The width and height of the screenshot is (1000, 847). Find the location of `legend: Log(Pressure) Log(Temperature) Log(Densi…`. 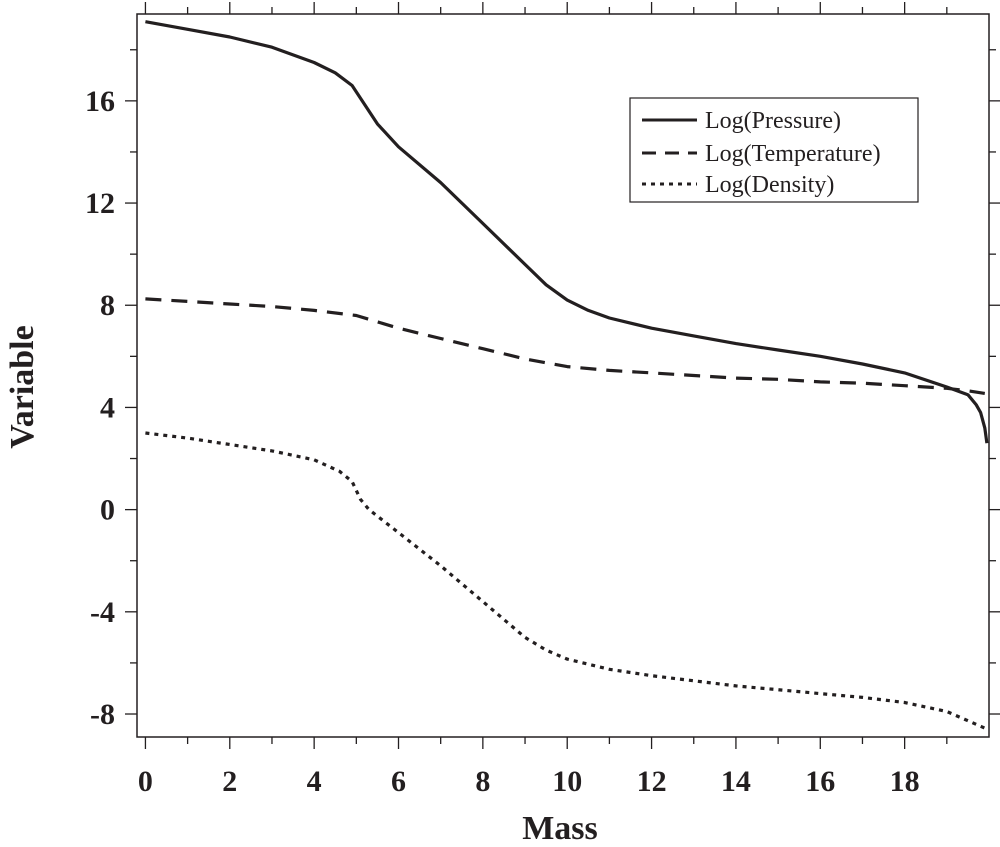

legend: Log(Pressure) Log(Temperature) Log(Densi… is located at coordinates (774, 150).